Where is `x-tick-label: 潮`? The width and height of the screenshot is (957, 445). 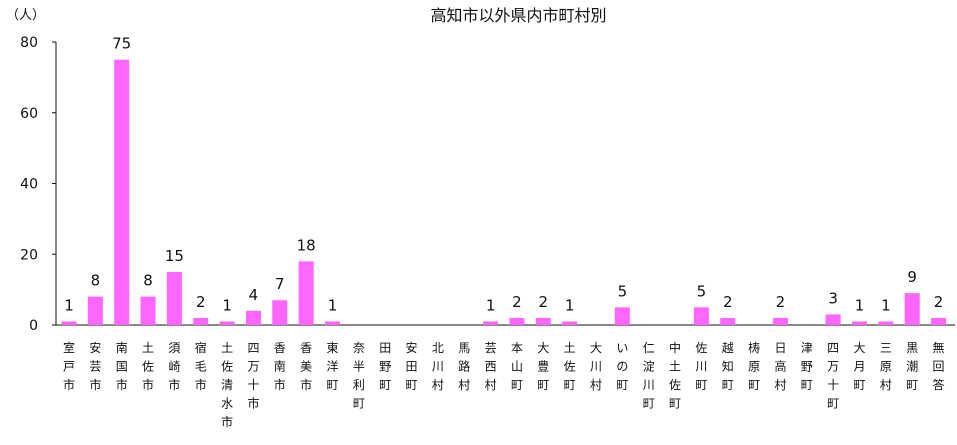
x-tick-label: 潮 is located at coordinates (912, 366).